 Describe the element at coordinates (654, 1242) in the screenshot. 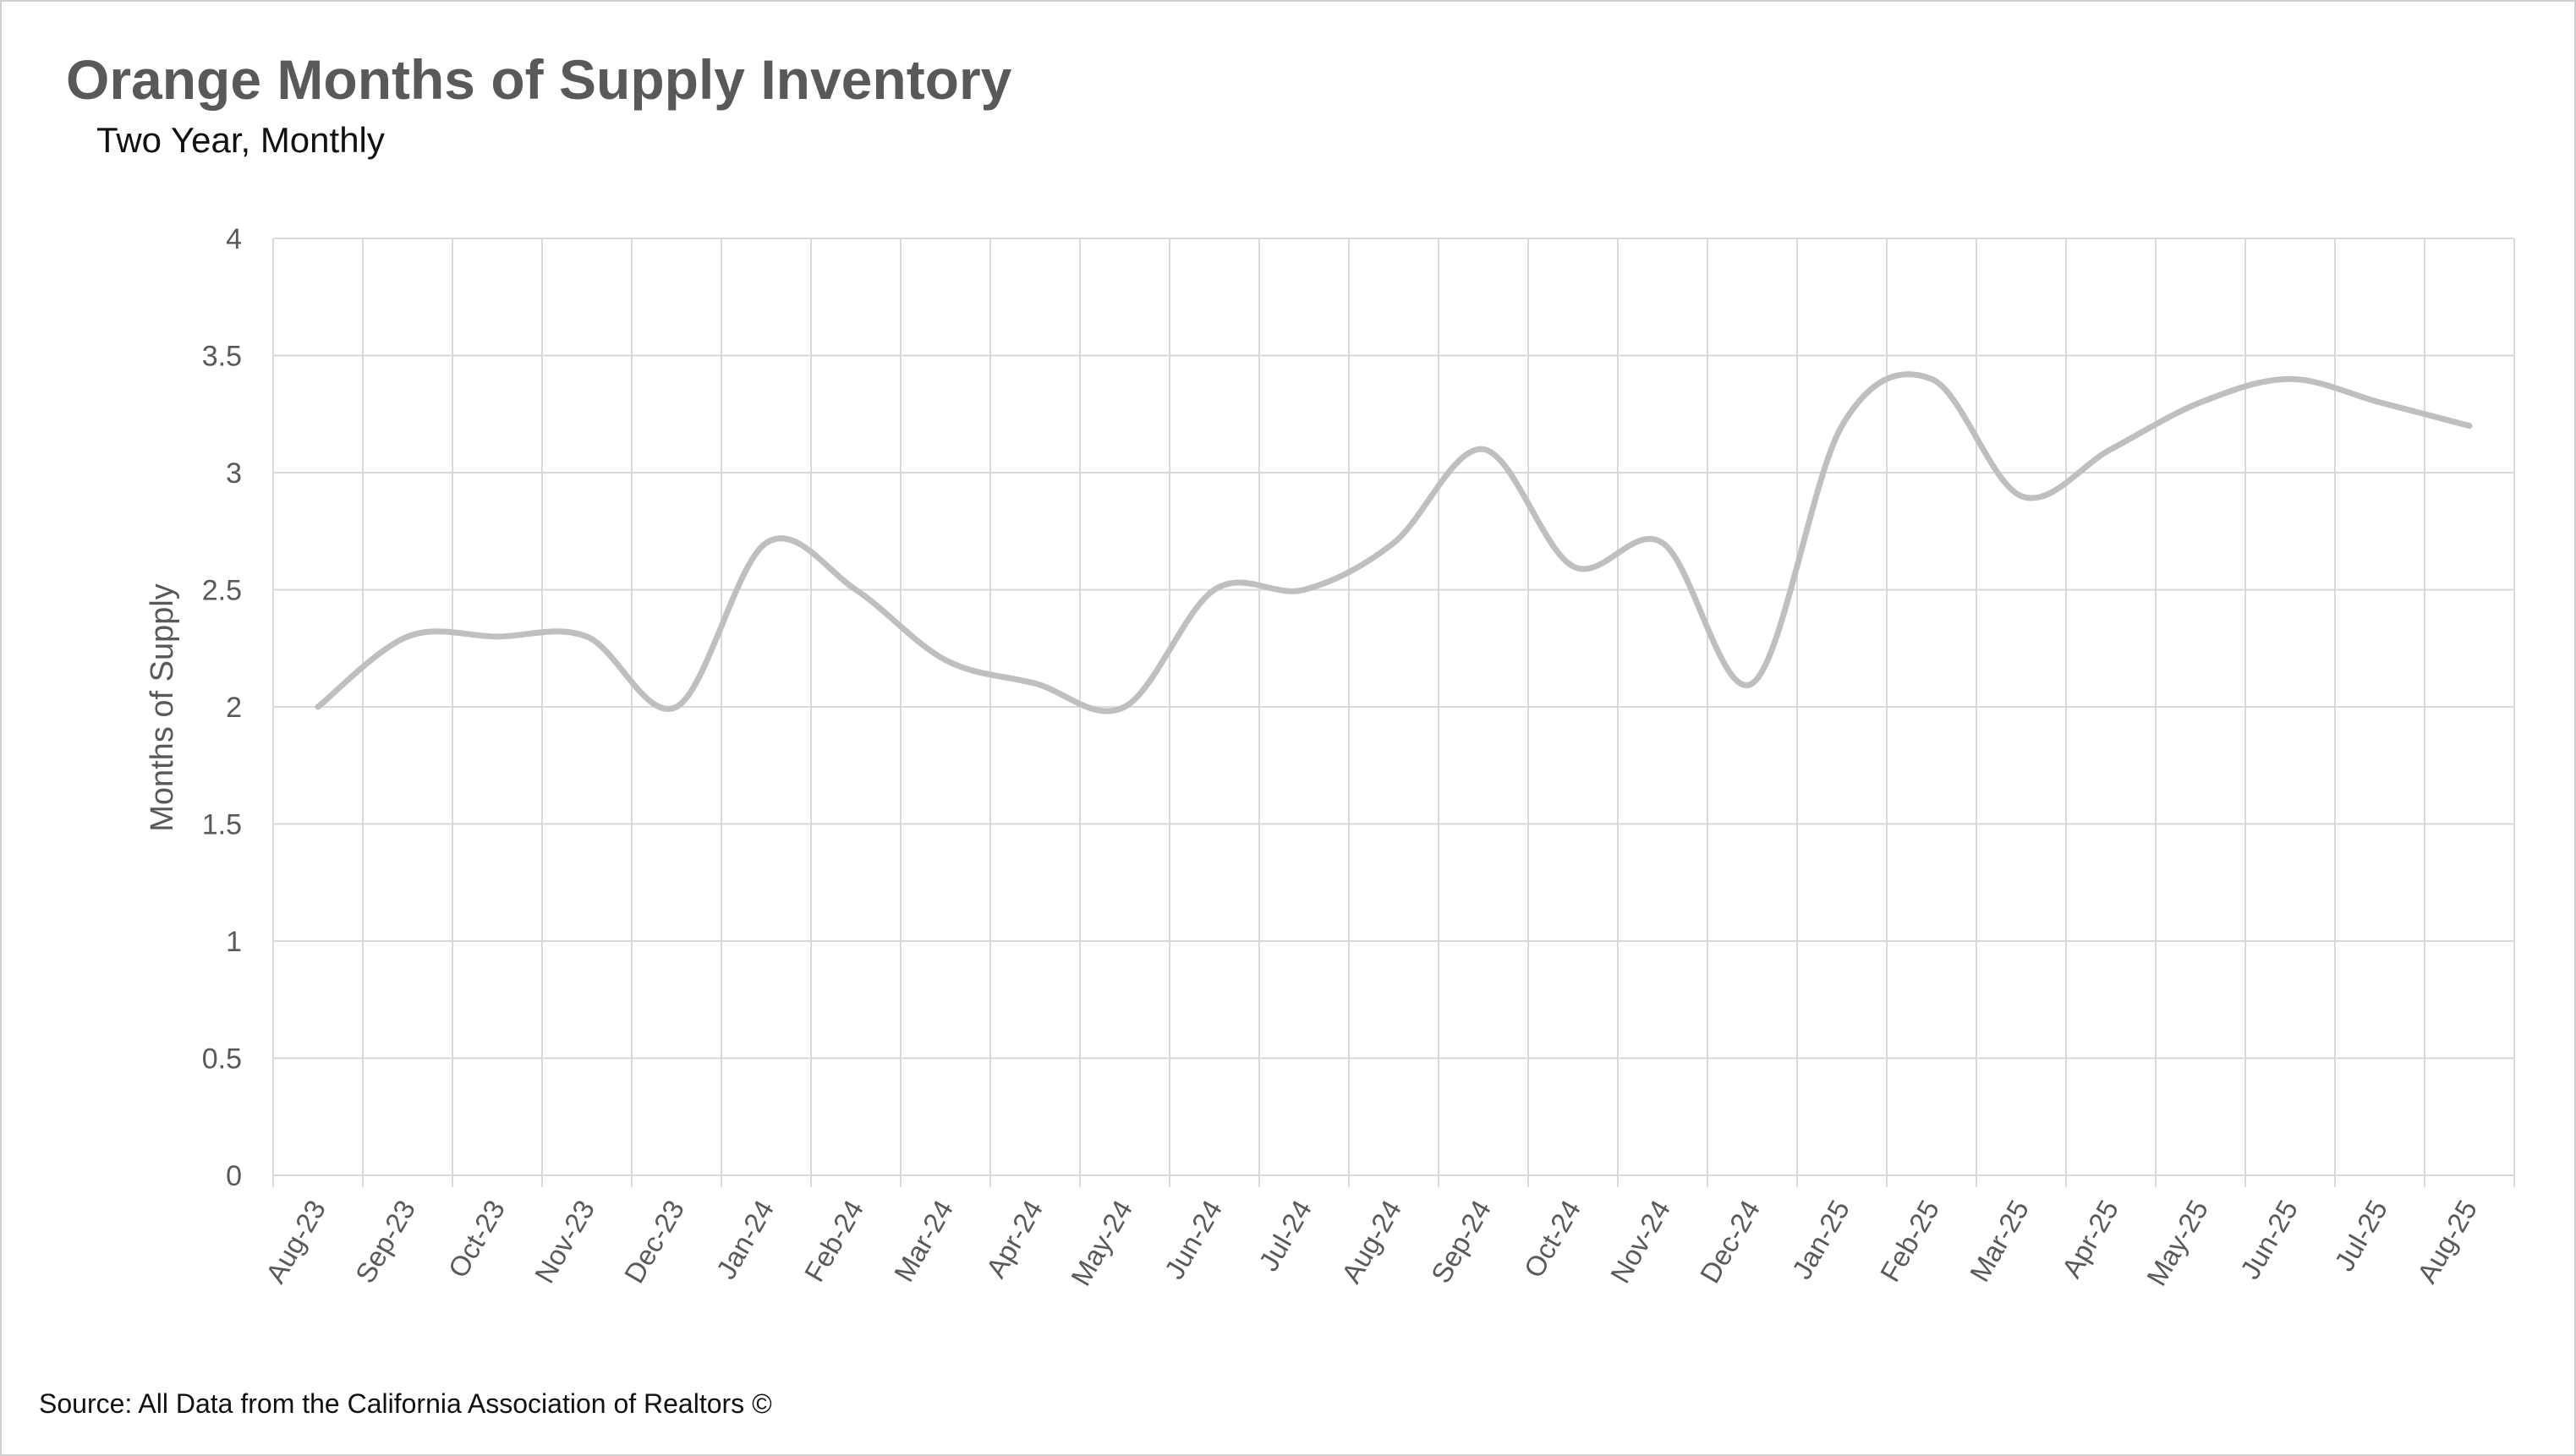

I see `x-tick-label: Dec-23` at that location.